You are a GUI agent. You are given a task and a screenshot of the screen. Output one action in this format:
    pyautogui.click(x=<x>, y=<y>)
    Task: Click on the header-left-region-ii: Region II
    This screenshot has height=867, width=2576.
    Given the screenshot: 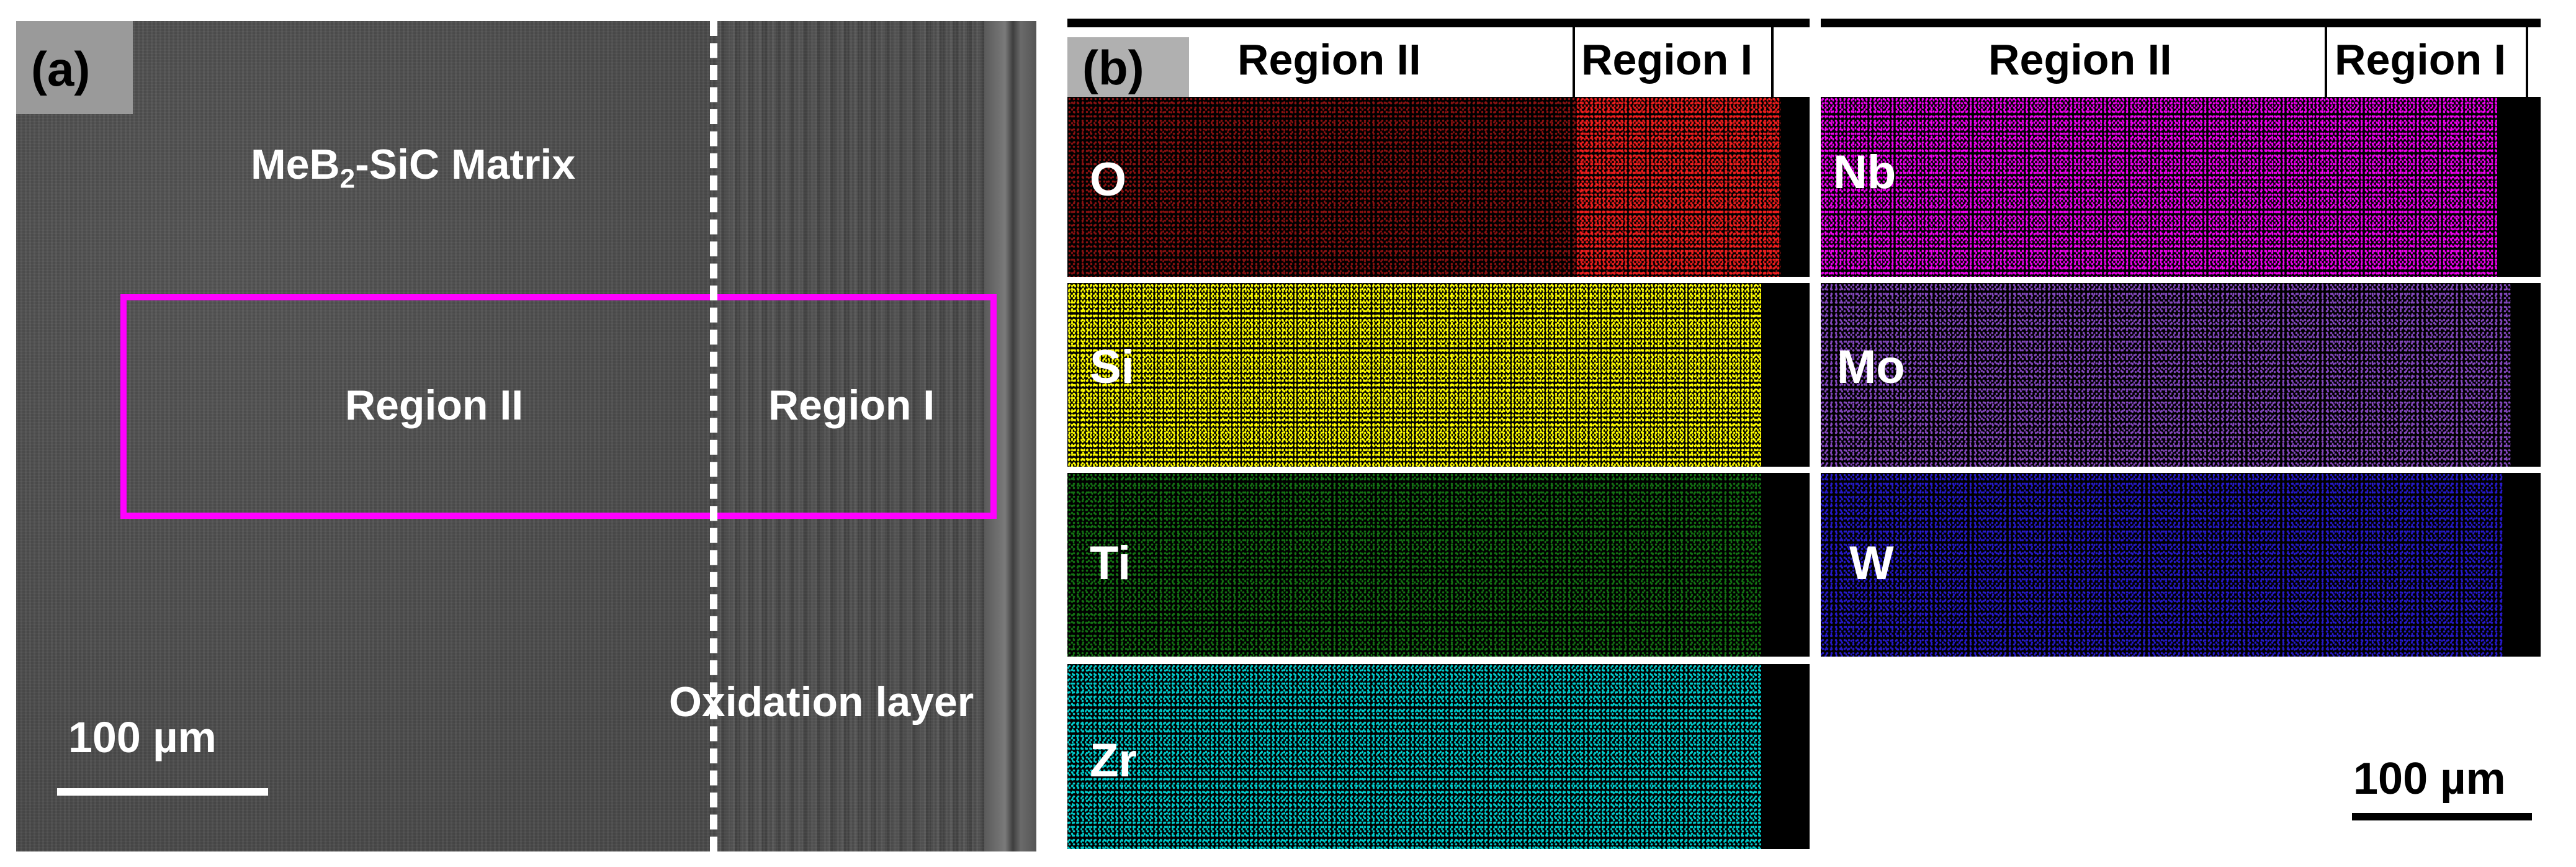 What is the action you would take?
    pyautogui.click(x=1329, y=59)
    